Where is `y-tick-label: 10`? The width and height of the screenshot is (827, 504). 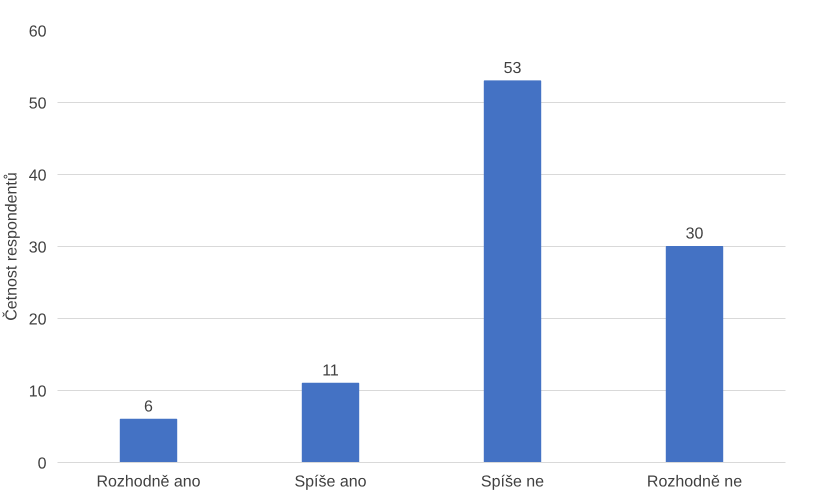
y-tick-label: 10 is located at coordinates (37, 392).